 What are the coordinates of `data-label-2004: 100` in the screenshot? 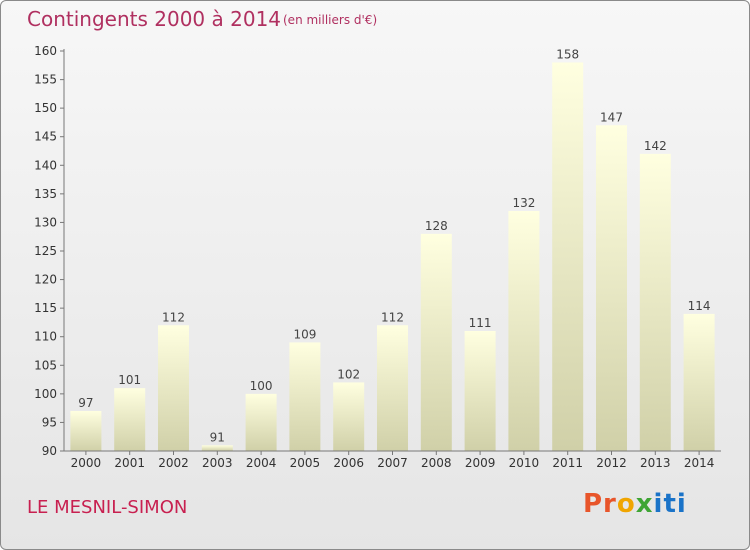 It's located at (261, 386).